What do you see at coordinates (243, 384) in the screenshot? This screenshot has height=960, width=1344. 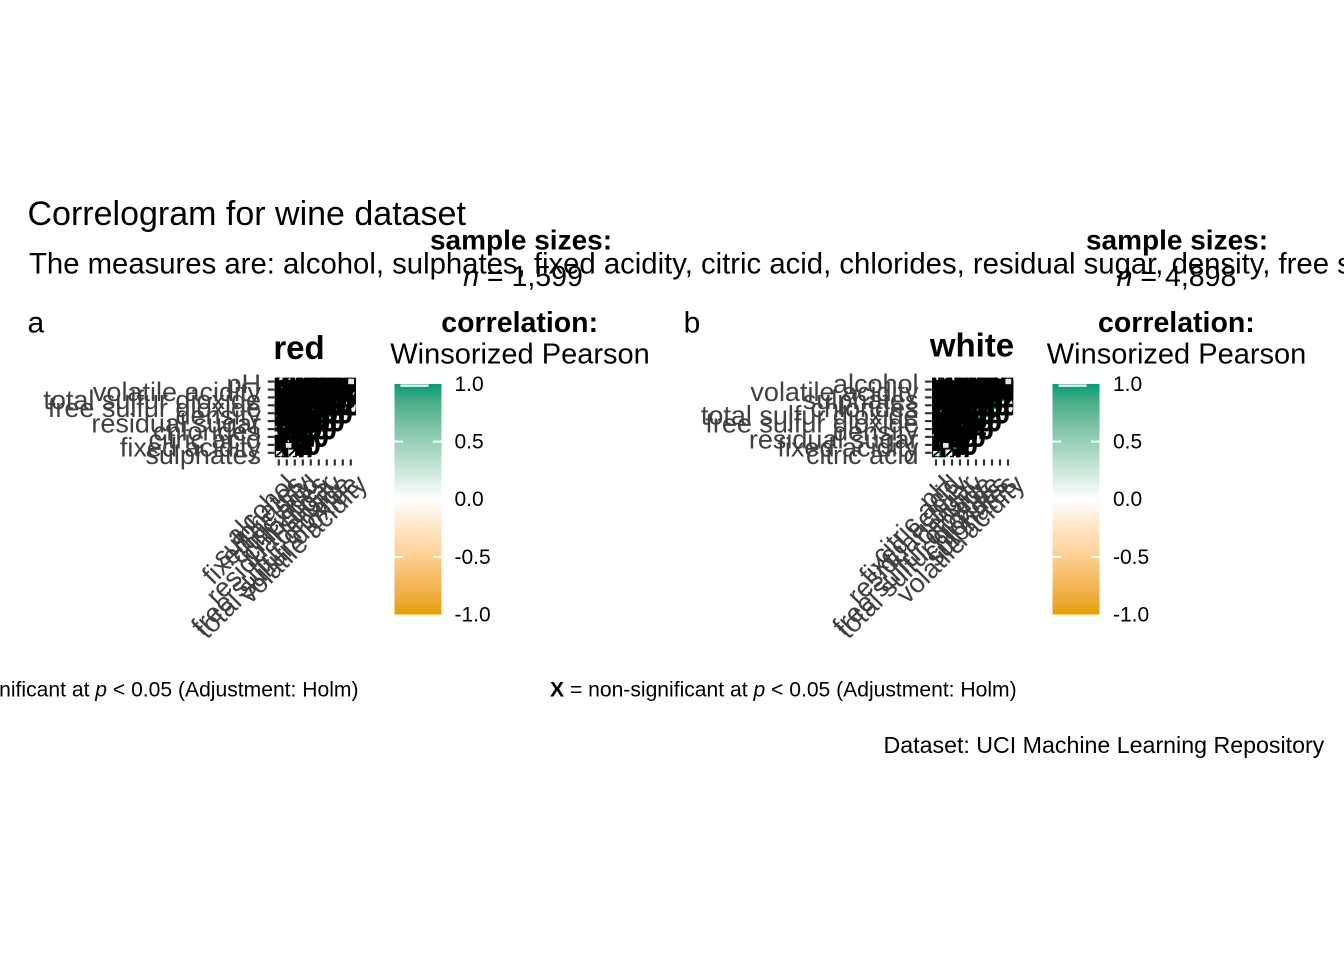 I see `svg-text: pH` at bounding box center [243, 384].